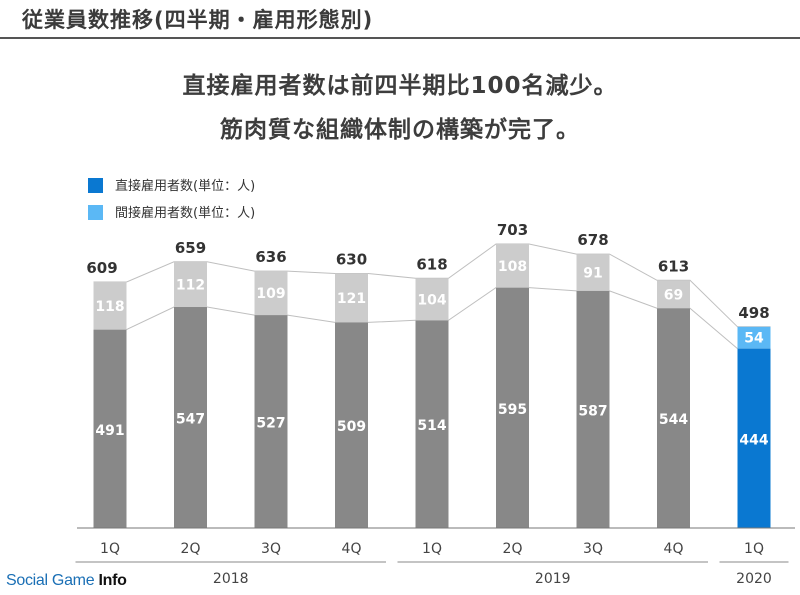  Describe the element at coordinates (673, 266) in the screenshot. I see `value-label-total: 613` at that location.